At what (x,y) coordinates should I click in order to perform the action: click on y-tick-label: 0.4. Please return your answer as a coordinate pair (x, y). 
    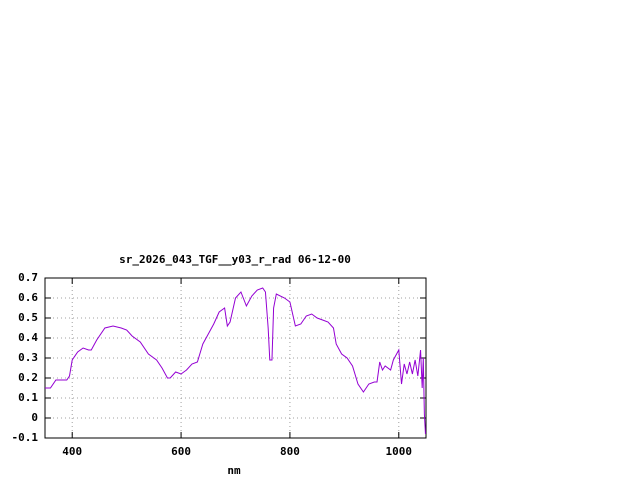
    Looking at the image, I should click on (28, 337).